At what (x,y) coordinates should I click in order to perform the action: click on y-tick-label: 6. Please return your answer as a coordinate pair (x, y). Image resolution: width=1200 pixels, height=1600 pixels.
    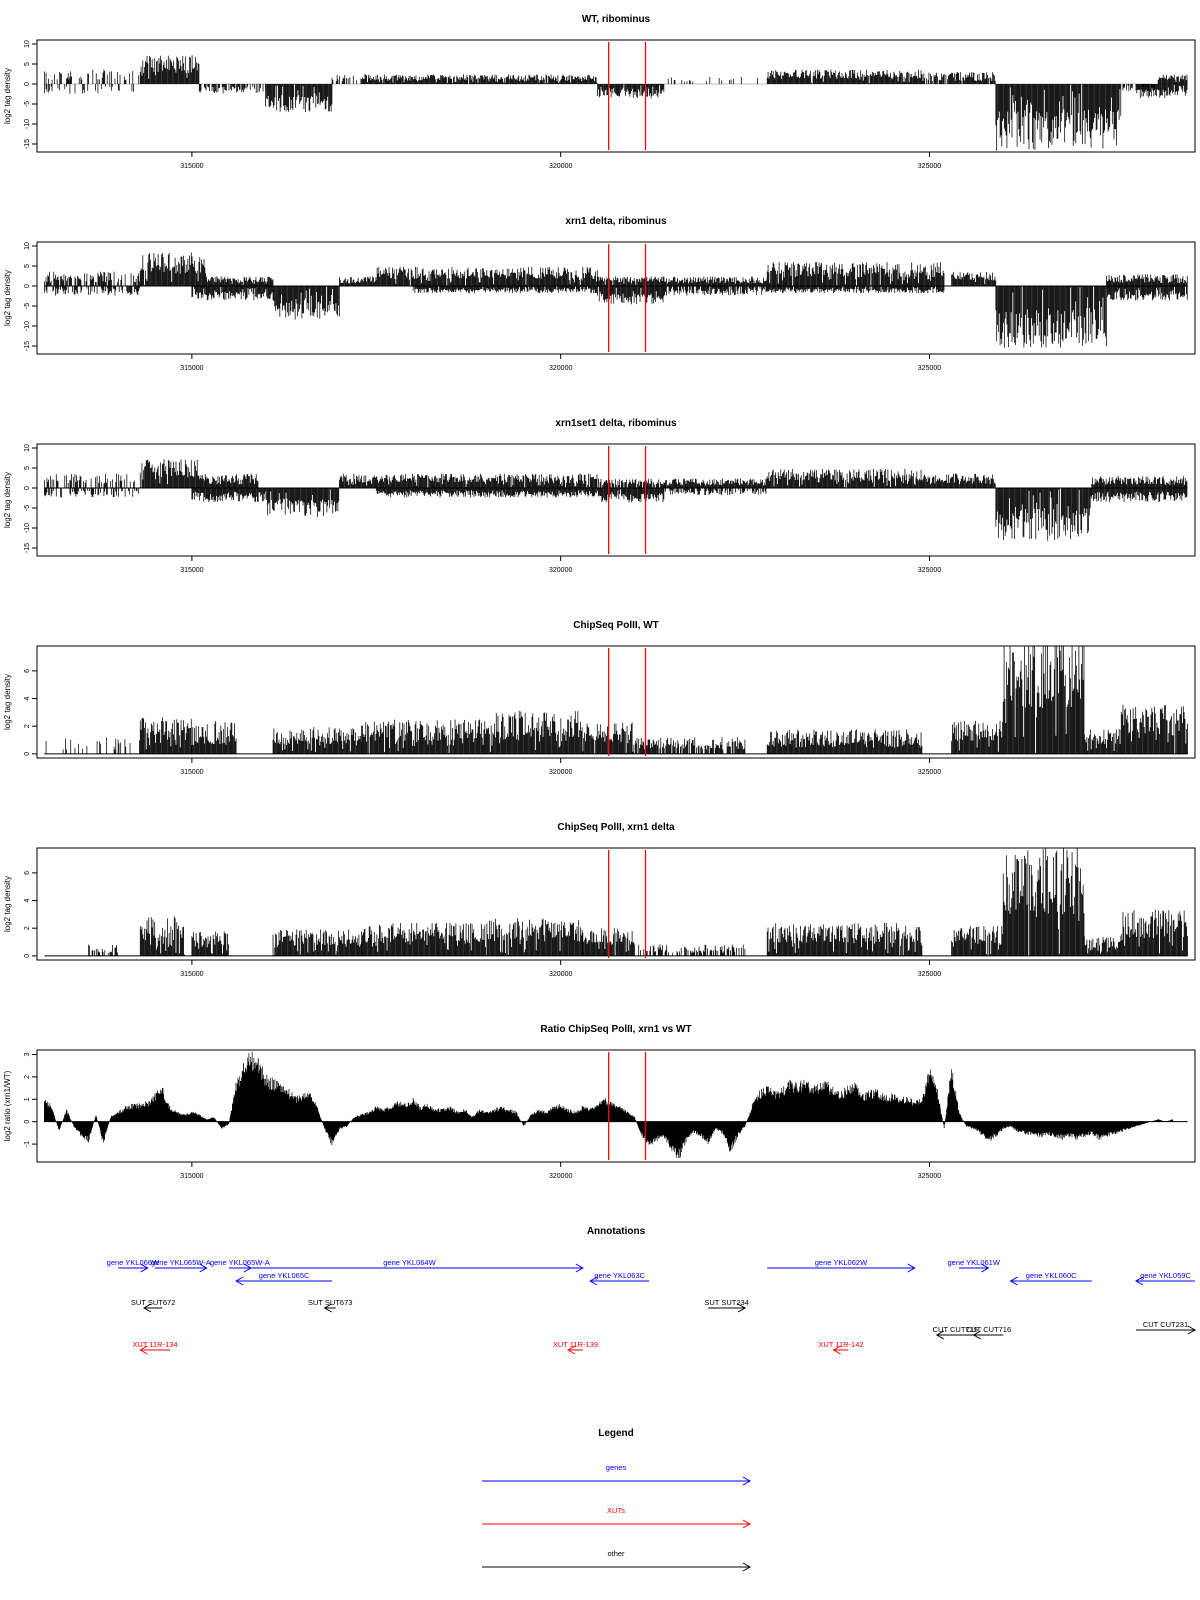
    Looking at the image, I should click on (27, 671).